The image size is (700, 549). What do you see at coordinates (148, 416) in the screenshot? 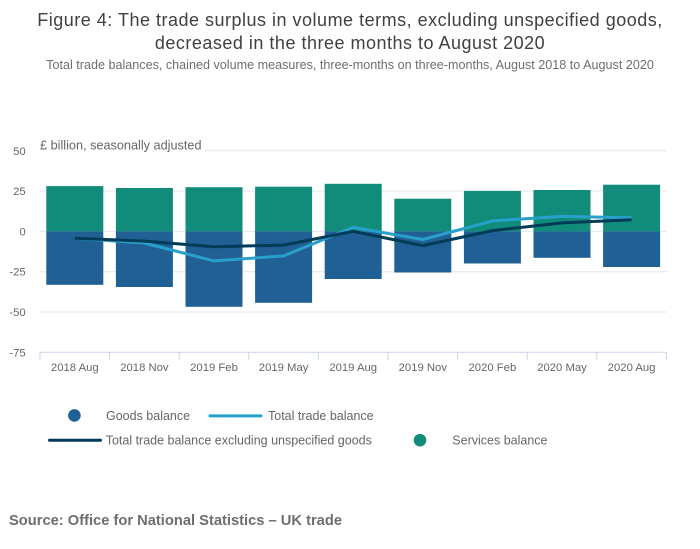
I see `svg-text: Goods balance` at bounding box center [148, 416].